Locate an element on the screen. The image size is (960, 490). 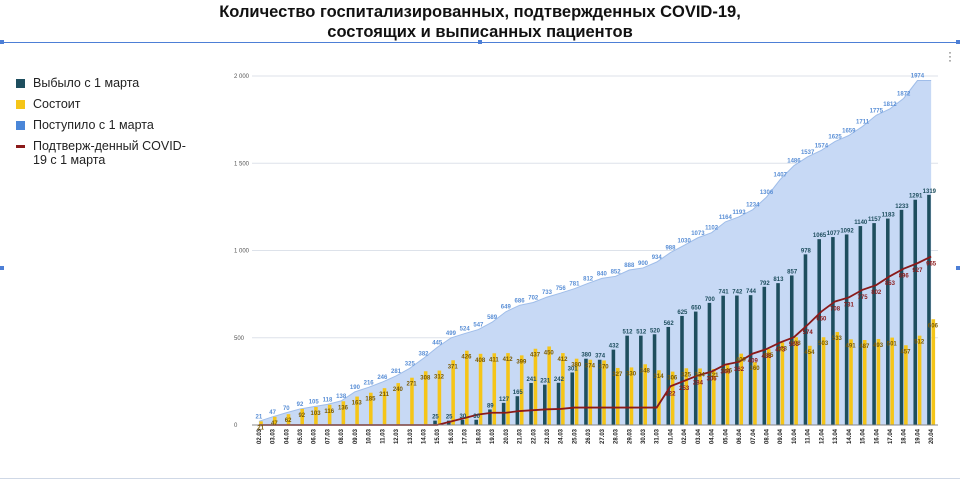
admitted-data-label: 216 is located at coordinates (369, 383).